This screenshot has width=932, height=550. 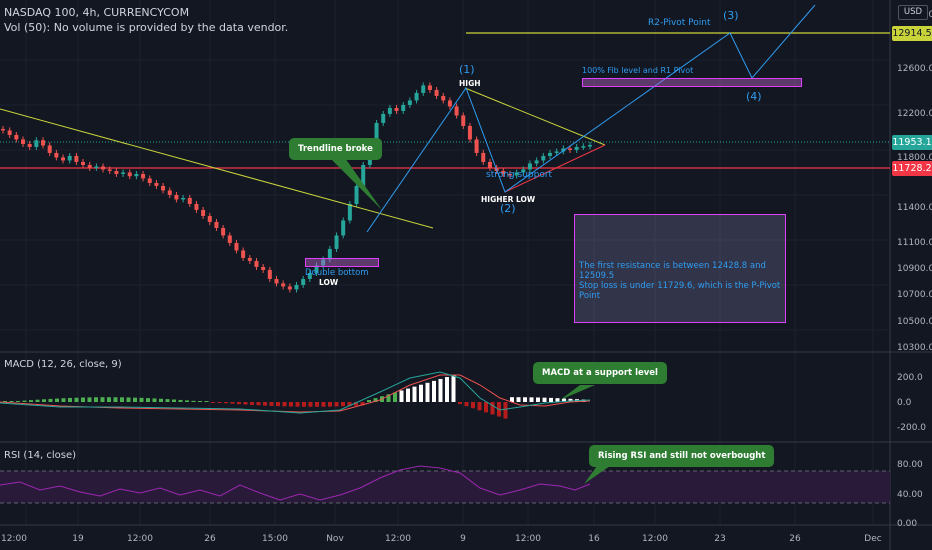 I want to click on currency-label: USD, so click(x=913, y=12).